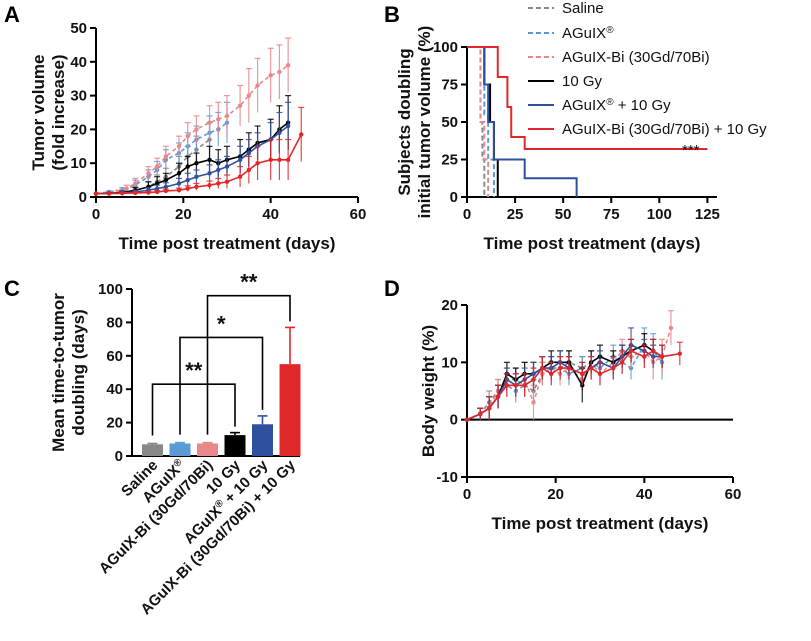 This screenshot has width=811, height=641. What do you see at coordinates (270, 214) in the screenshot?
I see `a-x-tick-label: 40` at bounding box center [270, 214].